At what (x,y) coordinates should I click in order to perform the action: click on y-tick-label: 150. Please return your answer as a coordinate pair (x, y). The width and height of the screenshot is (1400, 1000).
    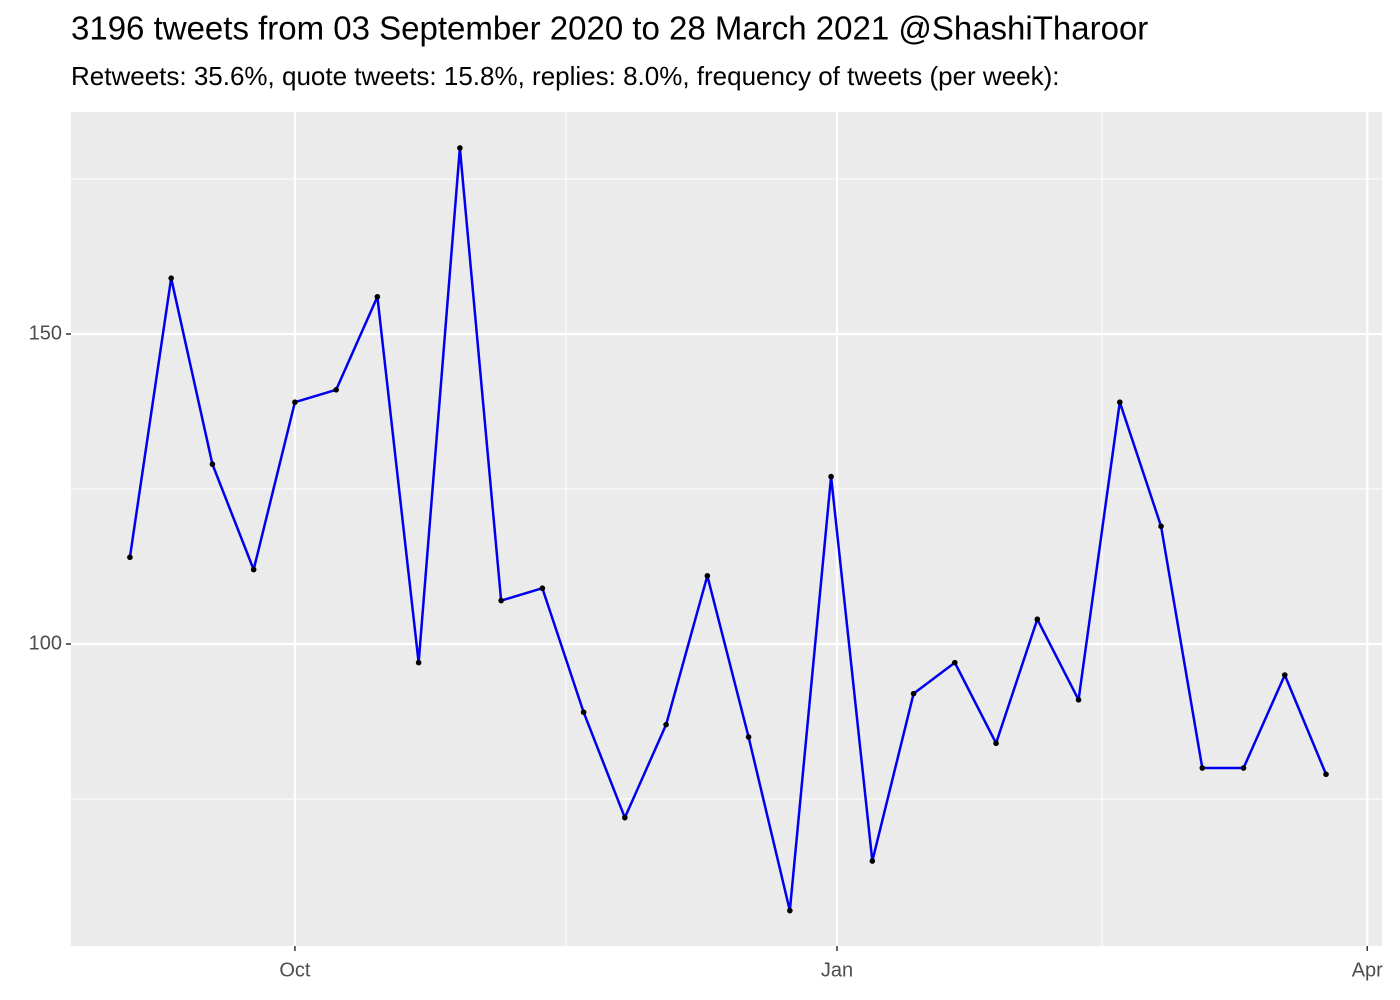
    Looking at the image, I should click on (45, 333).